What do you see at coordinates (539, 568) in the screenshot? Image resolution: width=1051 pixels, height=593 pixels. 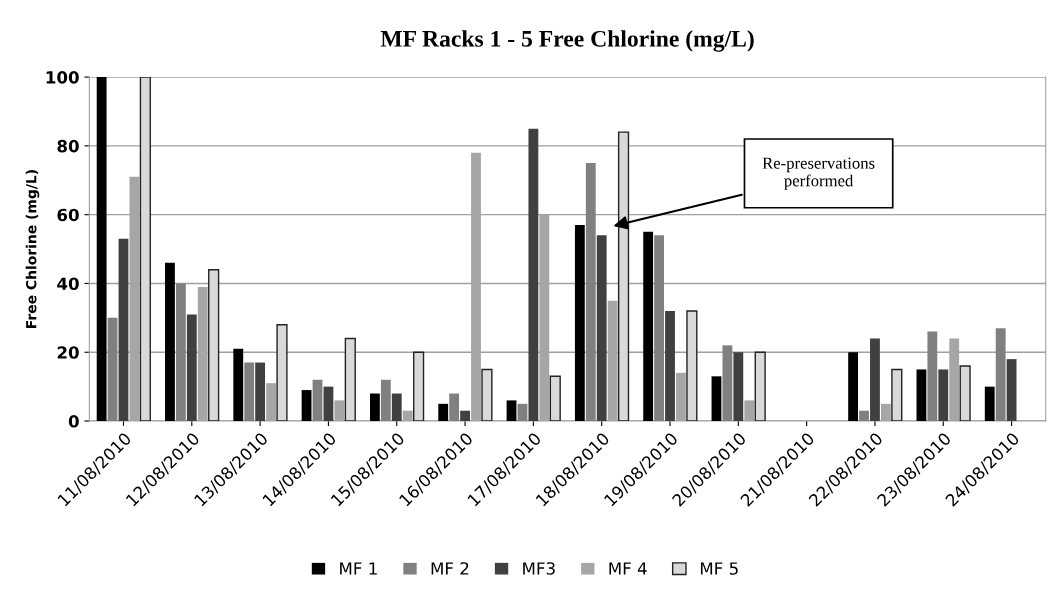 I see `legend-label: MF3` at bounding box center [539, 568].